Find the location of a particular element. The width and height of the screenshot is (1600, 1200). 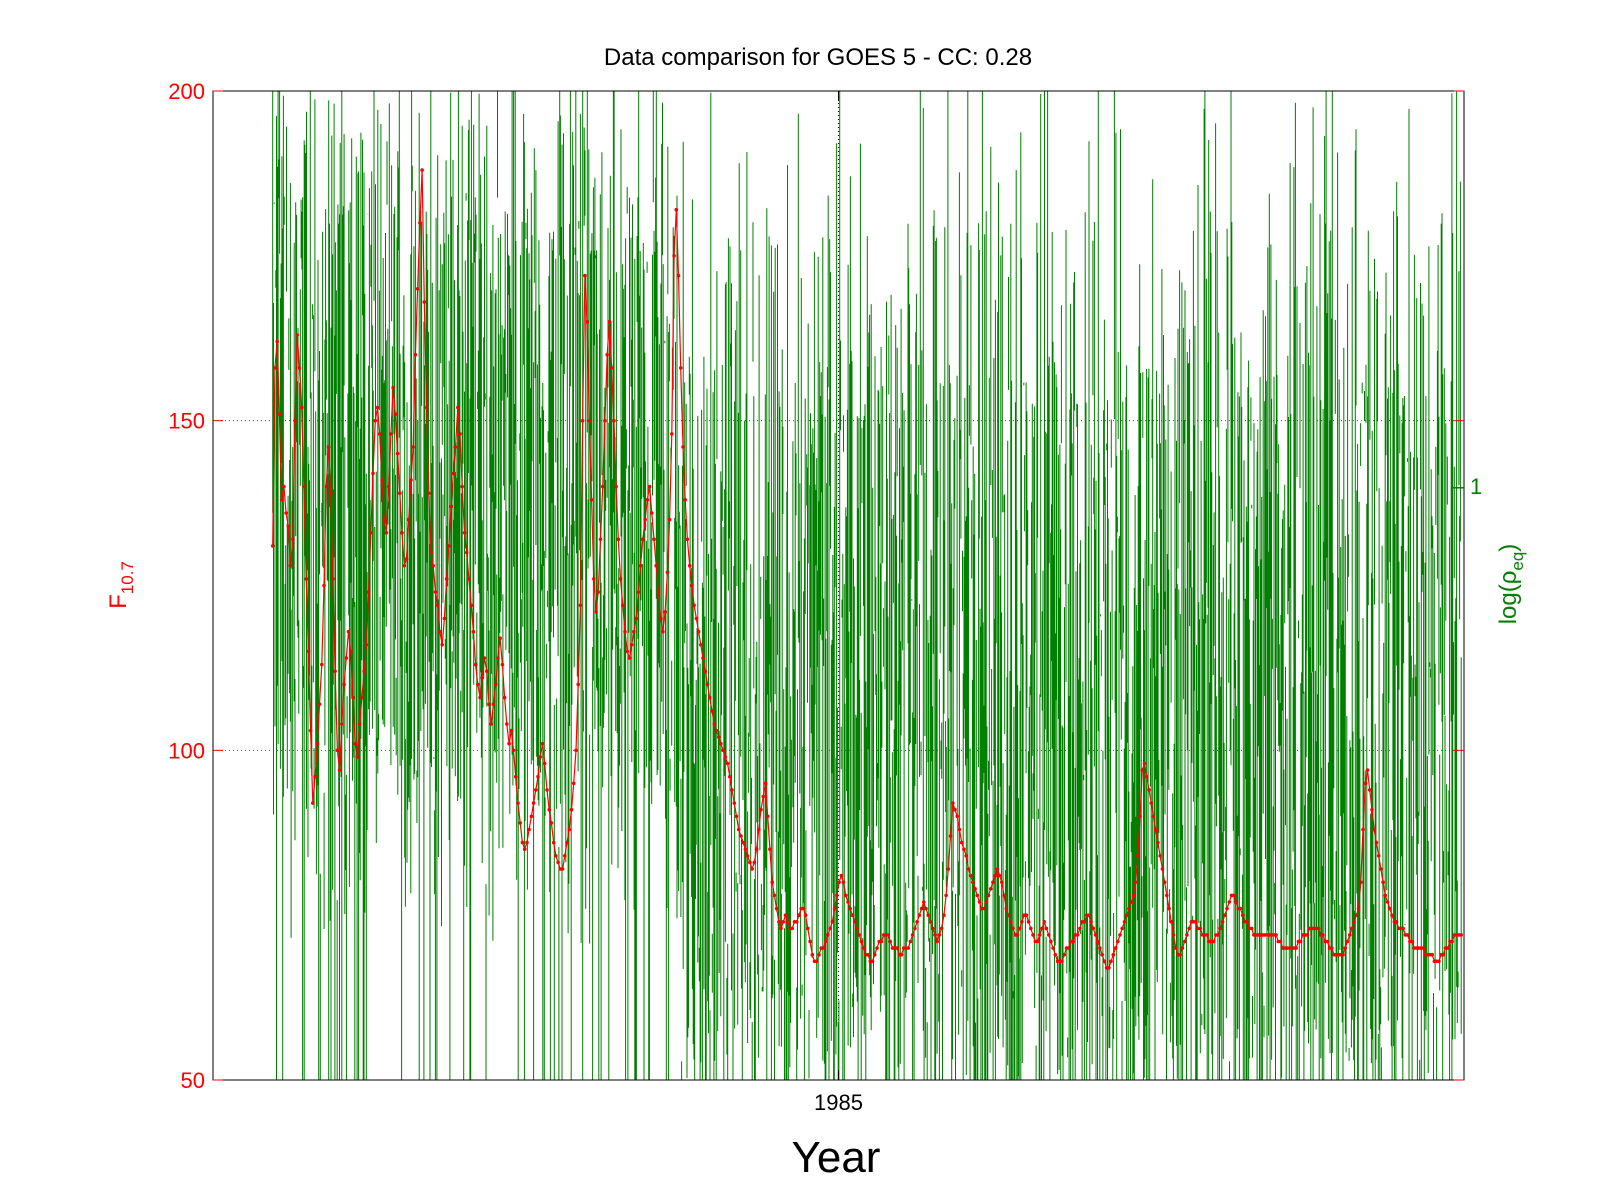

x-tick-label-1985: 1985 is located at coordinates (838, 1102).